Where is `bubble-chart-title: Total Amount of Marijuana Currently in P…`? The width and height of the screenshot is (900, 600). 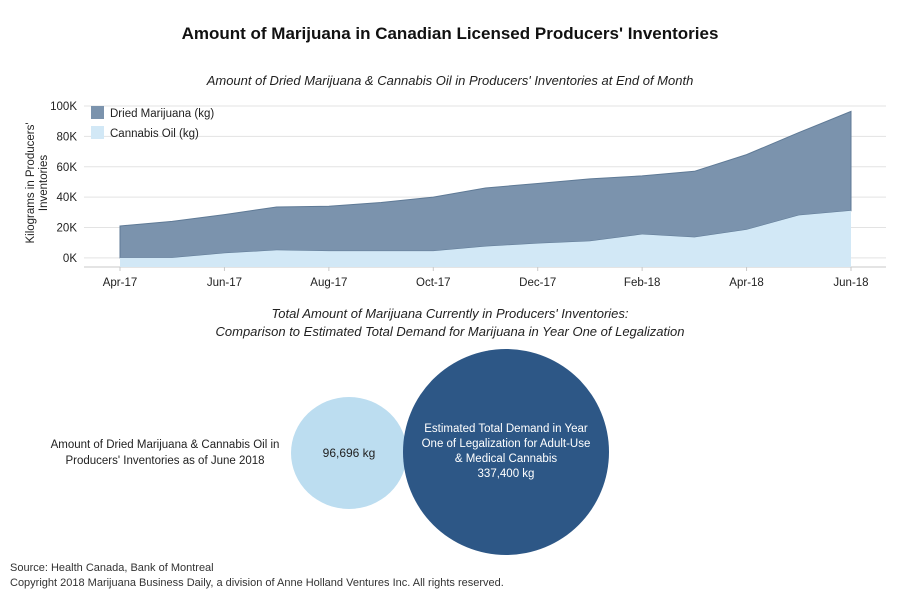
bubble-chart-title: Total Amount of Marijuana Currently in P… is located at coordinates (450, 323).